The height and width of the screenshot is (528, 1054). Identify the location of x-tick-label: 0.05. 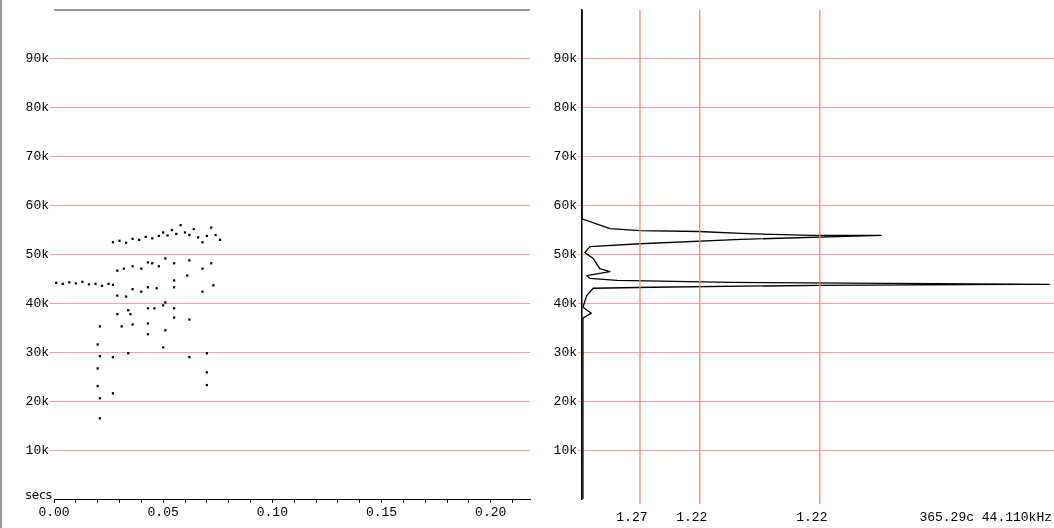
(163, 513).